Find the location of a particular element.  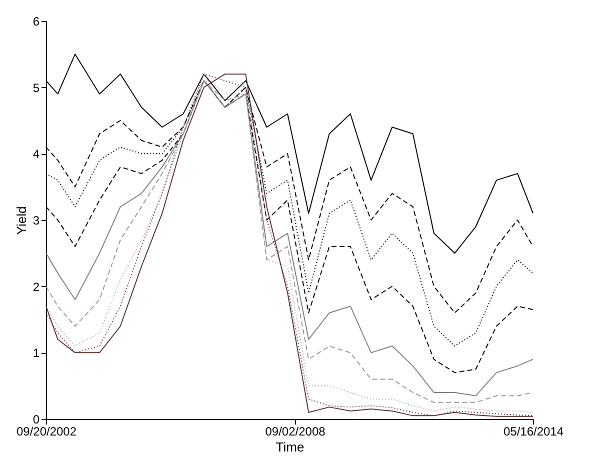

x-axis-title: Time is located at coordinates (290, 447).